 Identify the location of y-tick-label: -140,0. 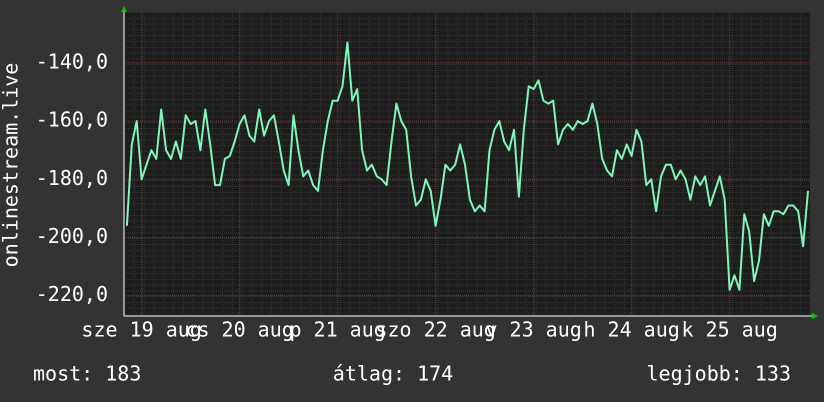
(72, 61).